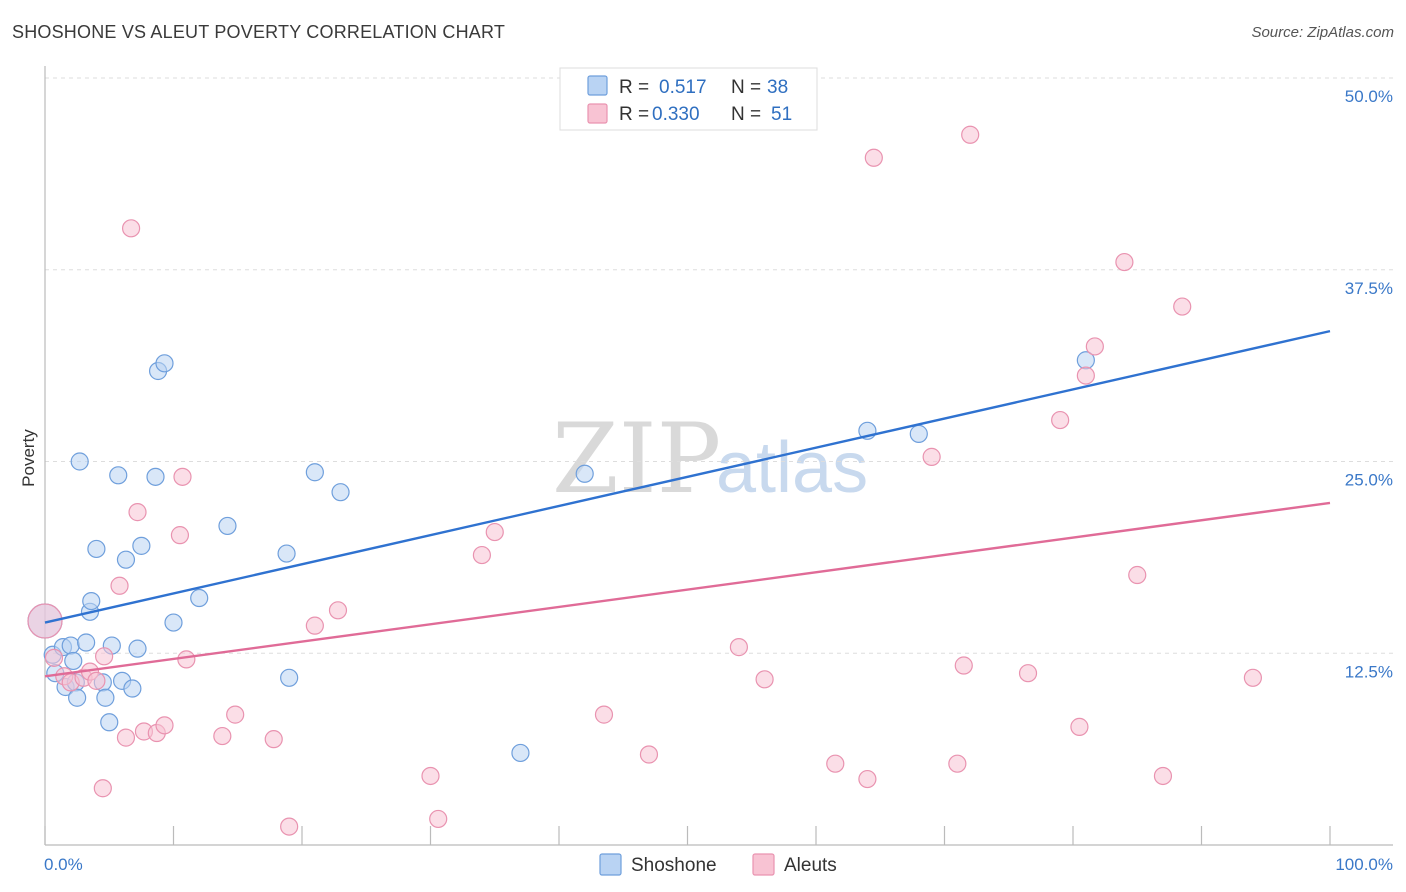 Image resolution: width=1406 pixels, height=892 pixels. Describe the element at coordinates (63, 864) in the screenshot. I see `x-tick-label-0: 0.0%` at that location.